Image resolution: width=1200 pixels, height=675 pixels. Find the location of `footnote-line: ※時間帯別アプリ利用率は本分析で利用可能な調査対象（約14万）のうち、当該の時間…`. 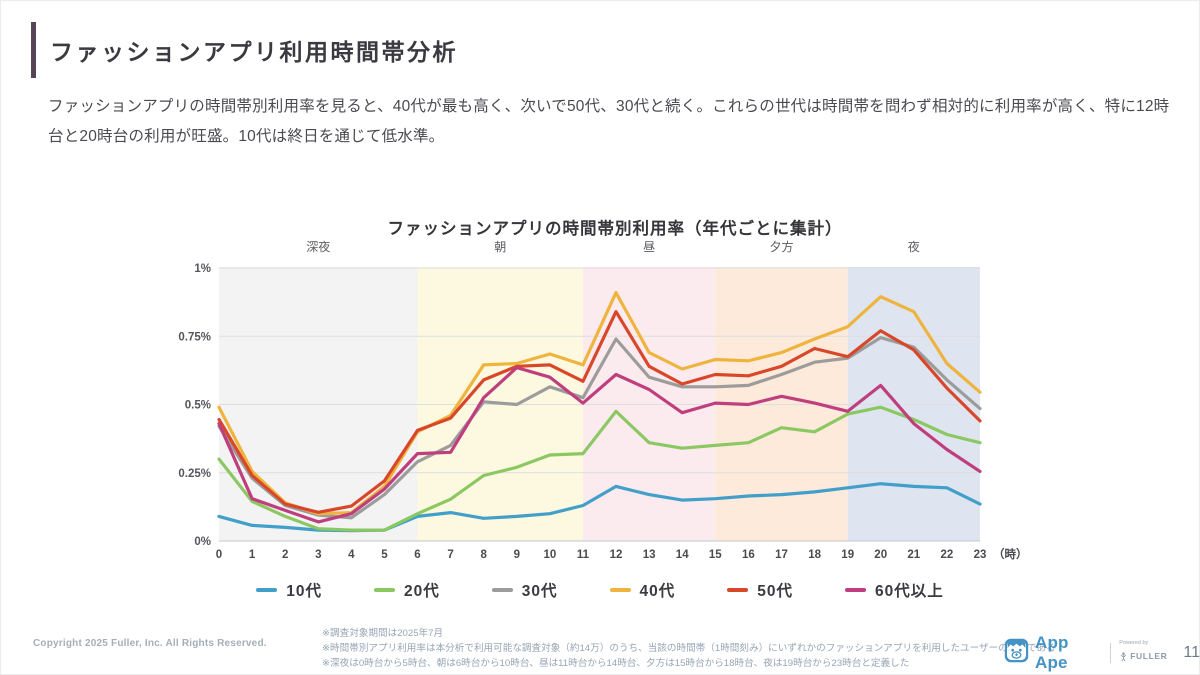

footnote-line: ※時間帯別アプリ利用率は本分析で利用可能な調査対象（約14万）のうち、当該の時間… is located at coordinates (689, 649).